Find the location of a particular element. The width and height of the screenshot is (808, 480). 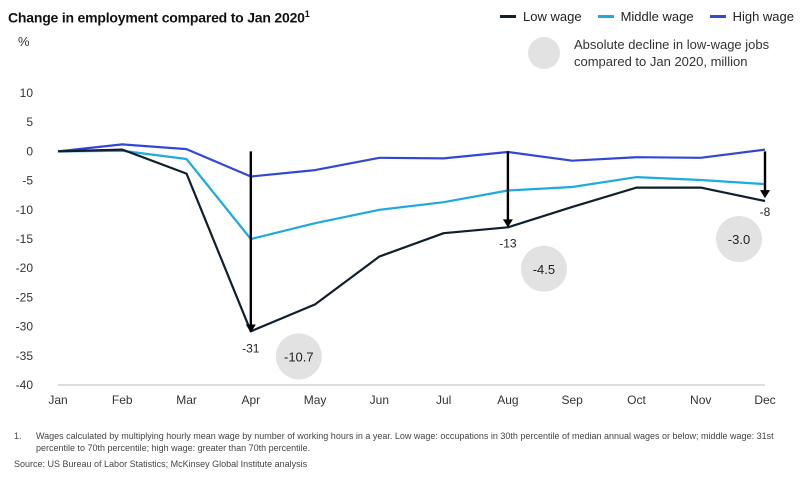

x-tick-label: Sep is located at coordinates (573, 400).